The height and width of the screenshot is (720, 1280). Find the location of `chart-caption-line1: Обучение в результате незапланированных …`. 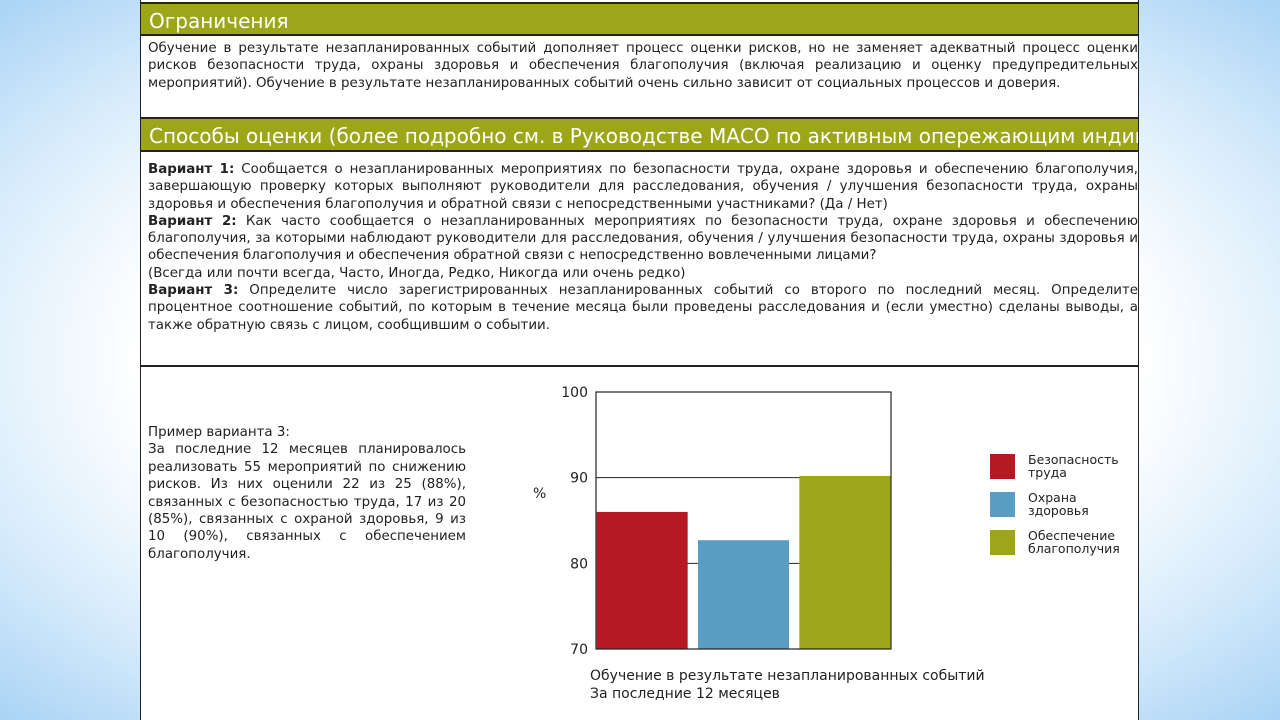

chart-caption-line1: Обучение в результате незапланированных … is located at coordinates (787, 676).